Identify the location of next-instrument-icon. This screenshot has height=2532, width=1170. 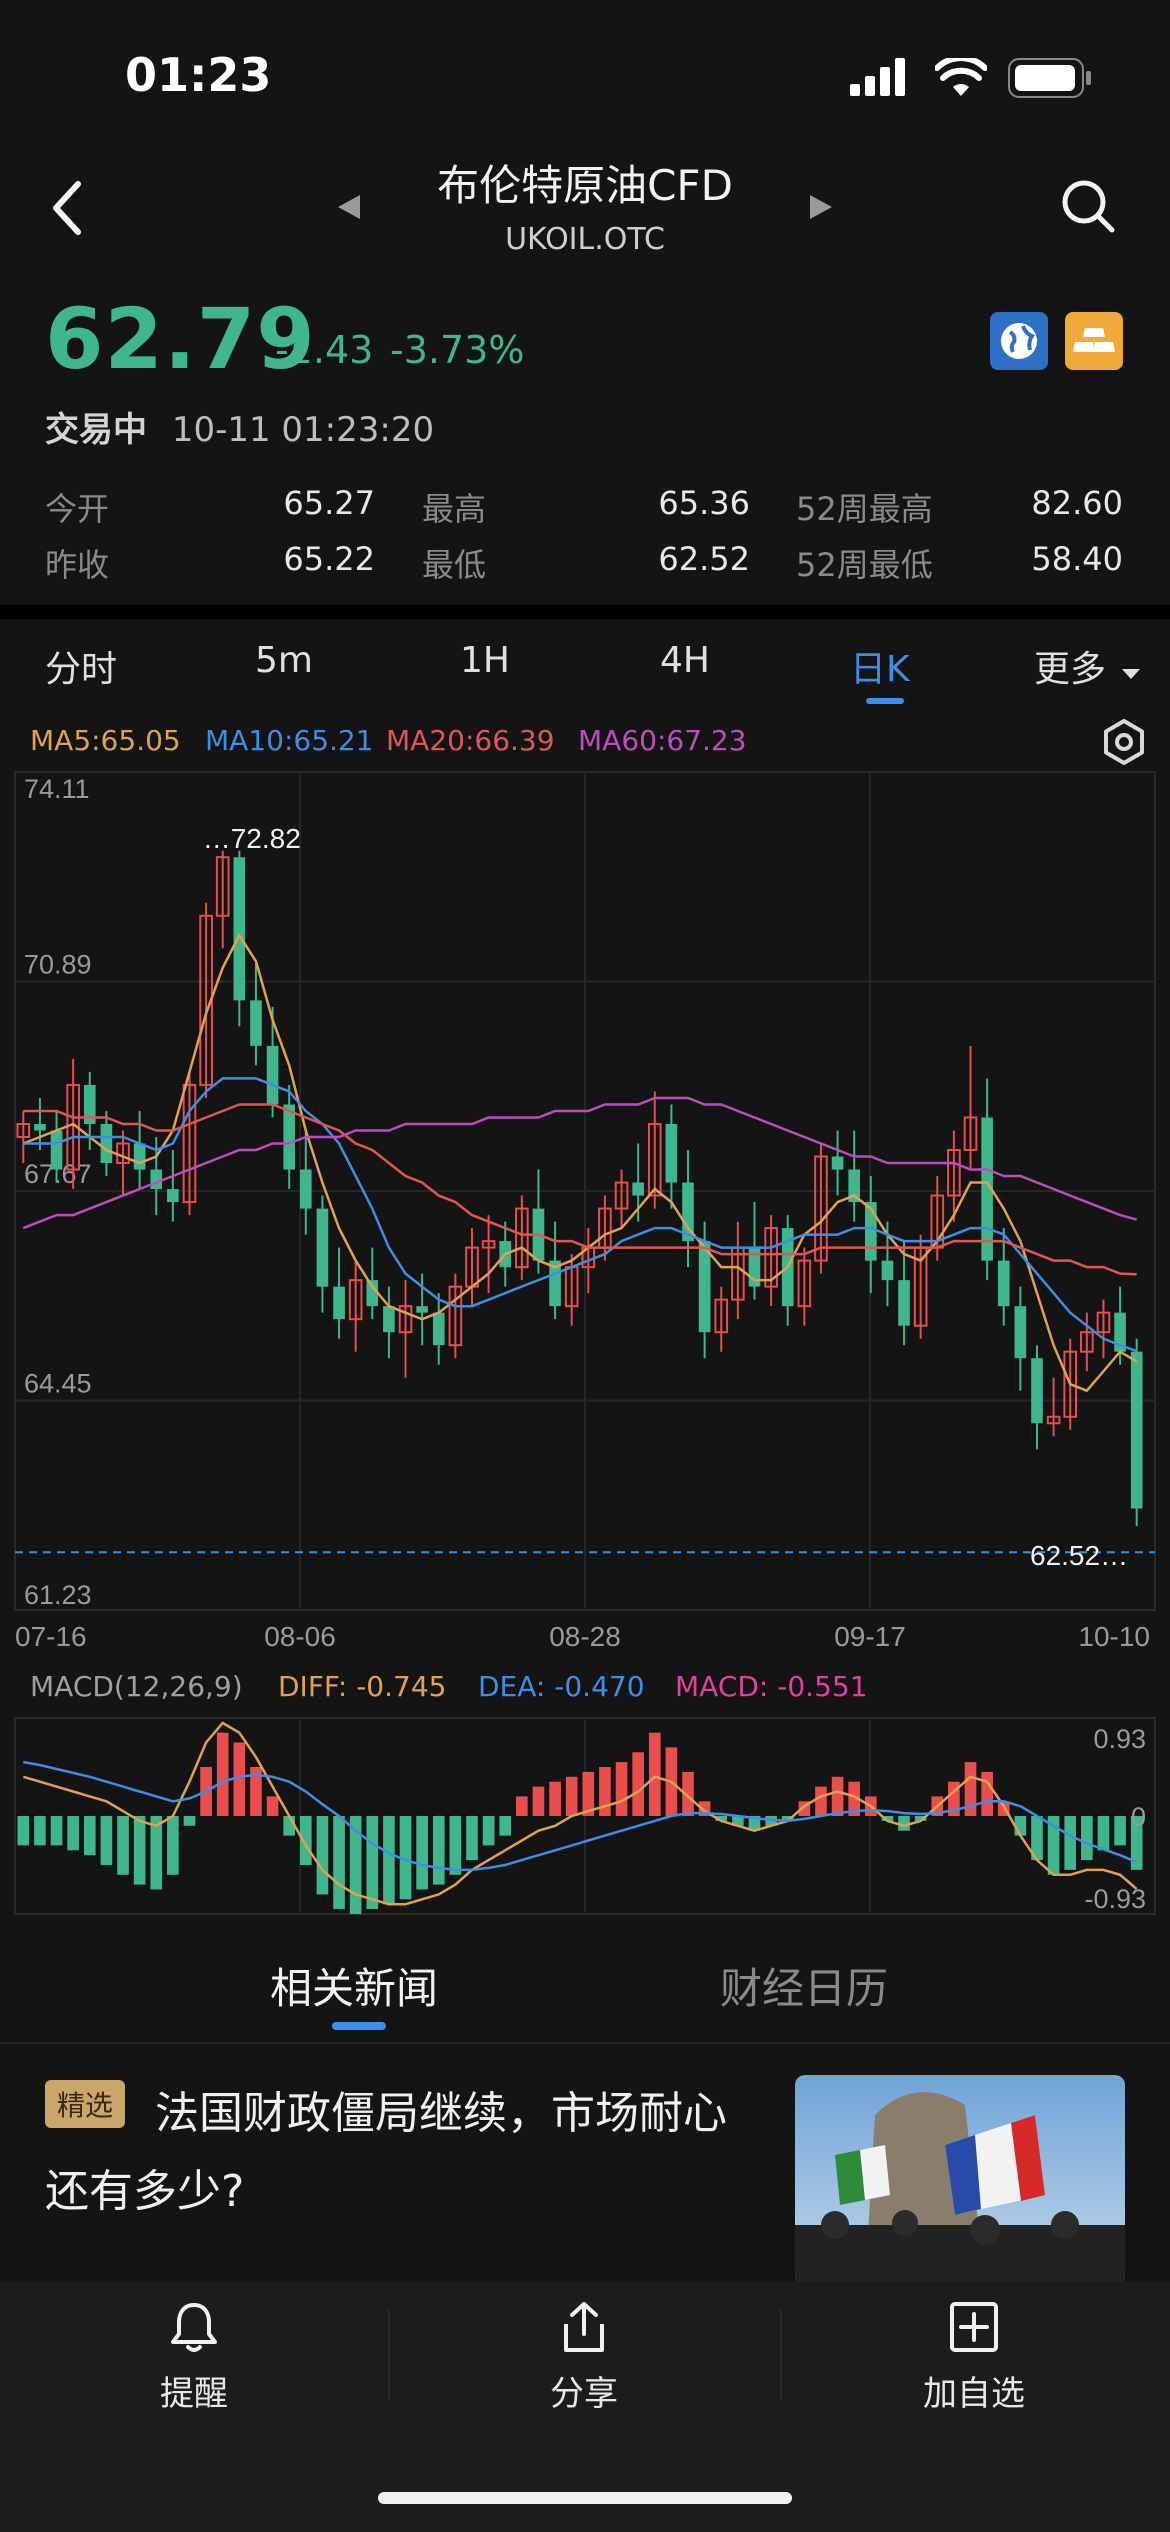
(821, 207).